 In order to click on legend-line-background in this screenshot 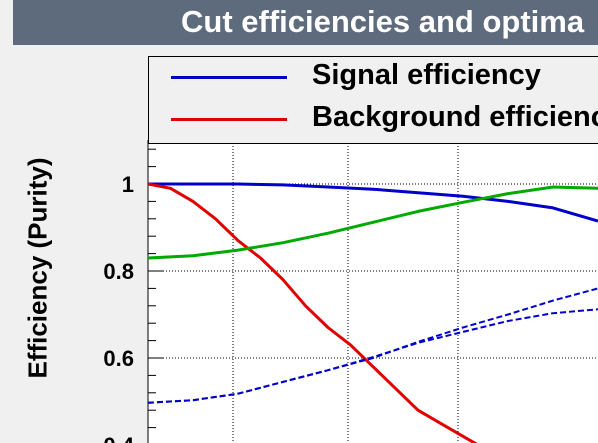, I will do `click(229, 119)`.